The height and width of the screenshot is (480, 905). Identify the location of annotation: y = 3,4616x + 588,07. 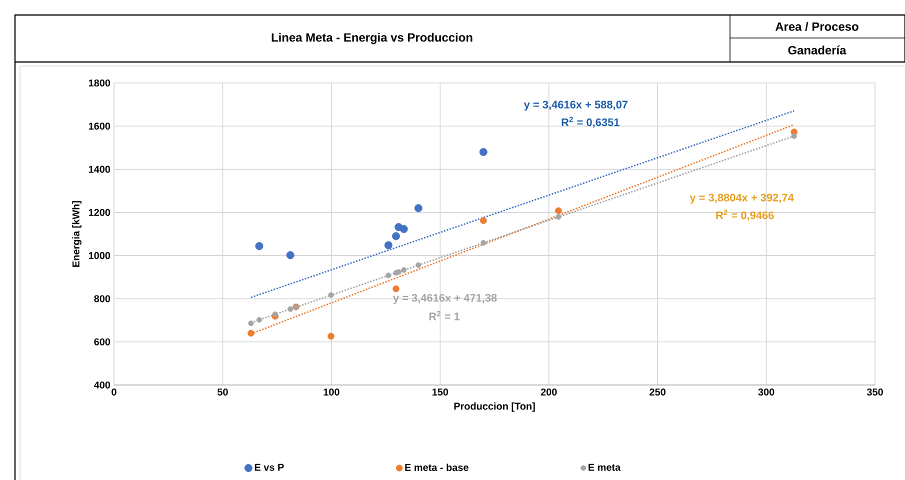
(576, 105).